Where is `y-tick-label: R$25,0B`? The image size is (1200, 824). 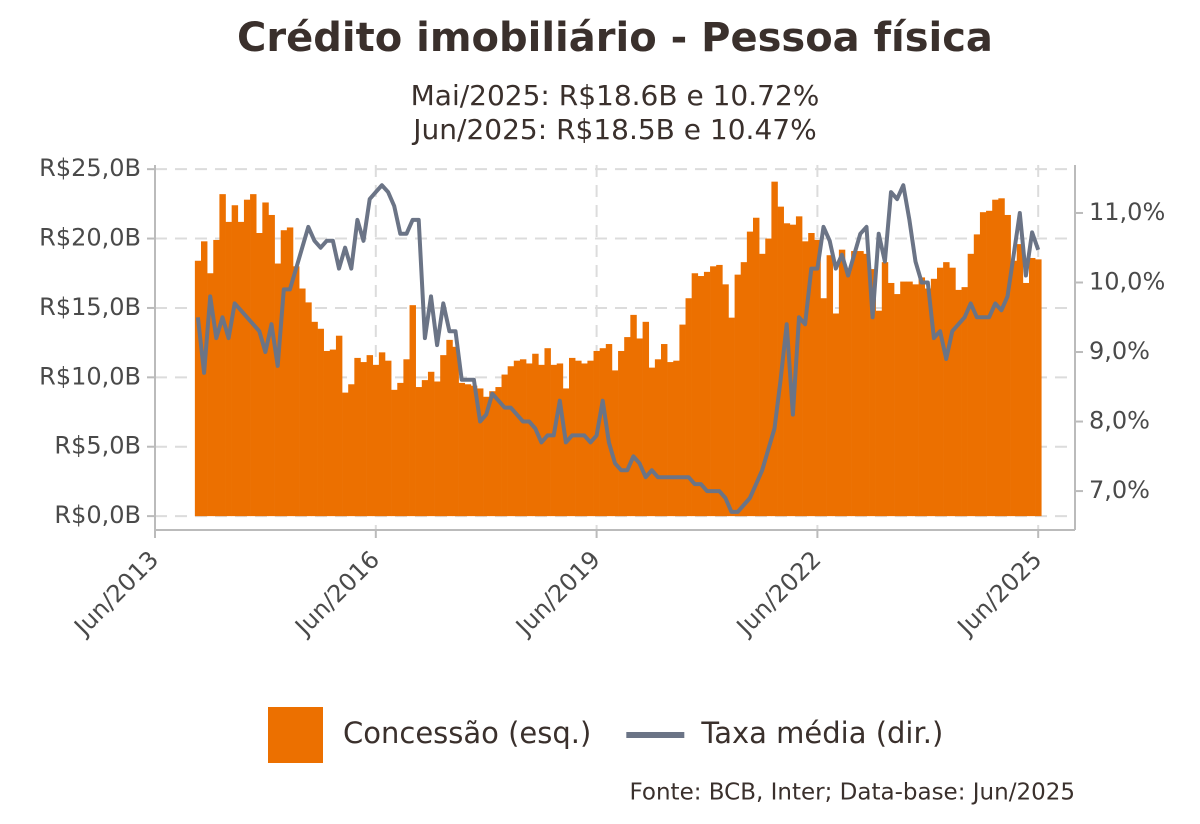 y-tick-label: R$25,0B is located at coordinates (90, 168).